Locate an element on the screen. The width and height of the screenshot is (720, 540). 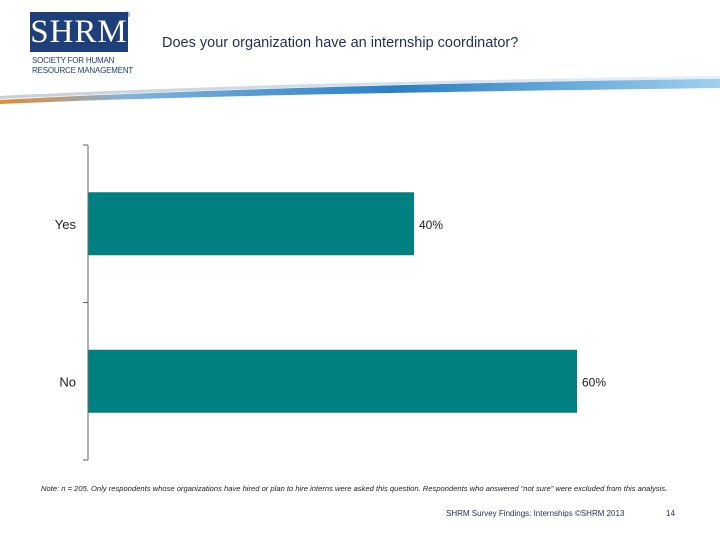
axis-layer is located at coordinates (86, 302).